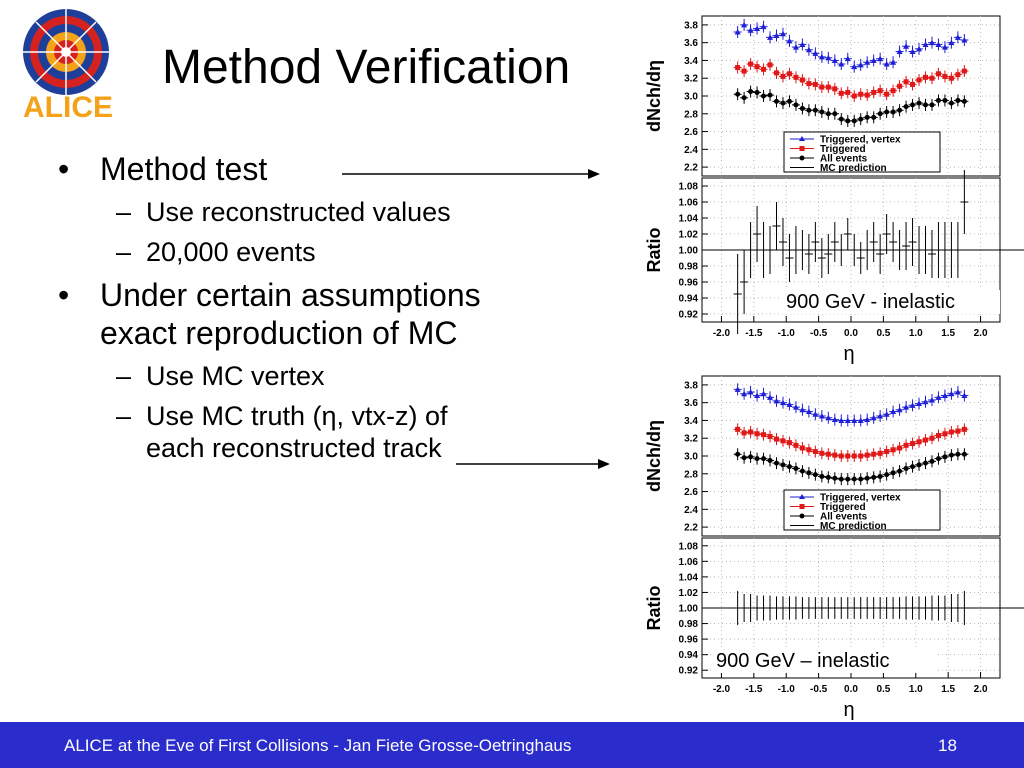 This screenshot has width=1024, height=768. I want to click on y-tick-label: 0.98, so click(689, 624).